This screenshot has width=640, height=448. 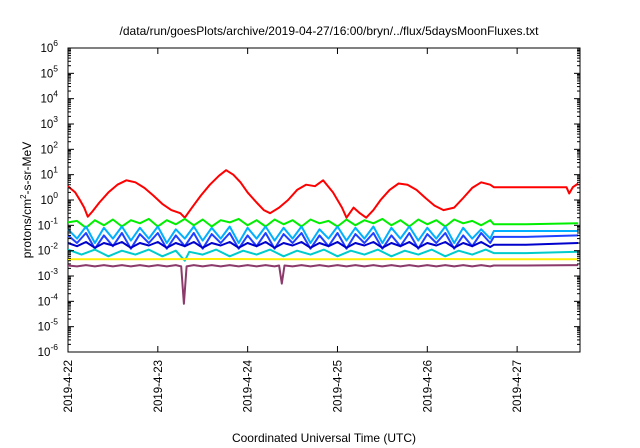 What do you see at coordinates (54, 246) in the screenshot?
I see `y-tick-exponent: -2` at bounding box center [54, 246].